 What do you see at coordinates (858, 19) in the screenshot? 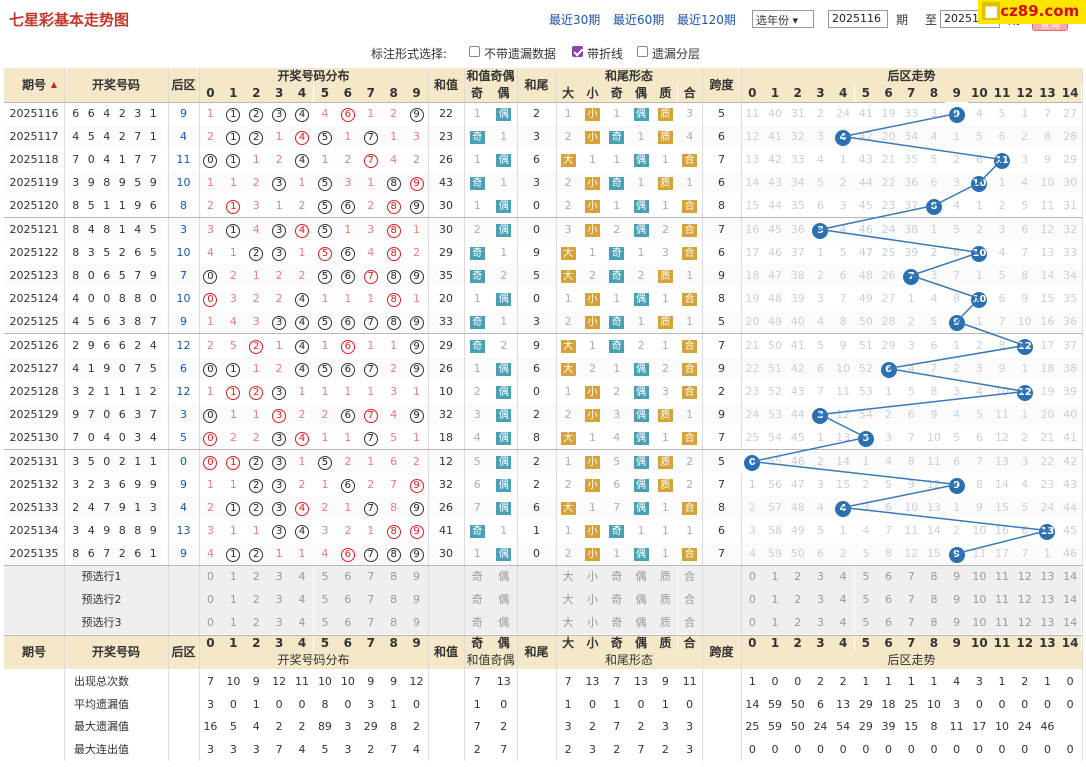
I see `from-issue-input: 2025116` at bounding box center [858, 19].